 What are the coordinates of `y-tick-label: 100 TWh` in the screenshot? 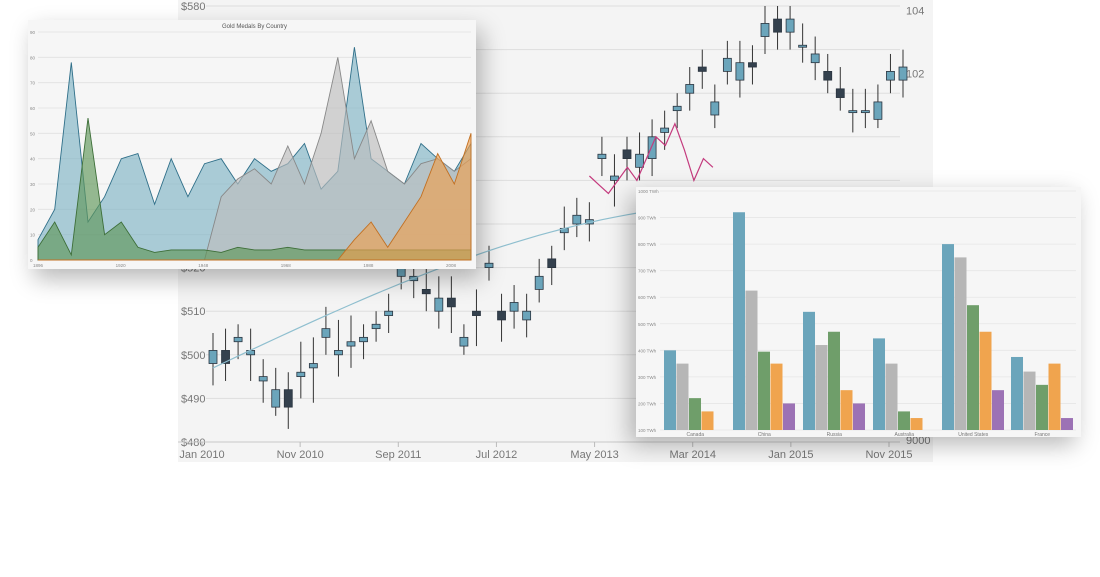 It's located at (647, 430).